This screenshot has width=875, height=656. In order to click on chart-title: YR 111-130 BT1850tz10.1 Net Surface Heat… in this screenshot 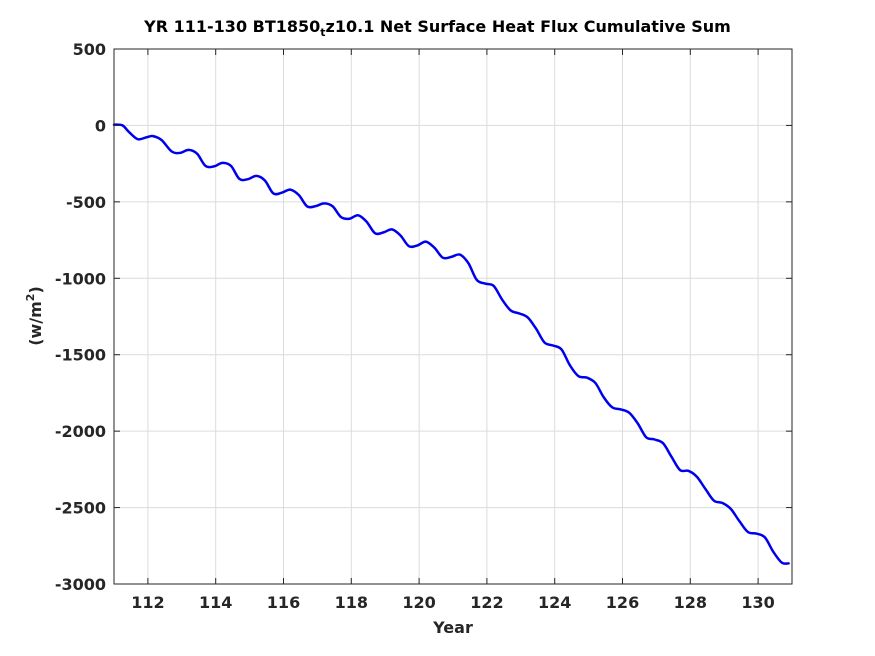, I will do `click(437, 28)`.